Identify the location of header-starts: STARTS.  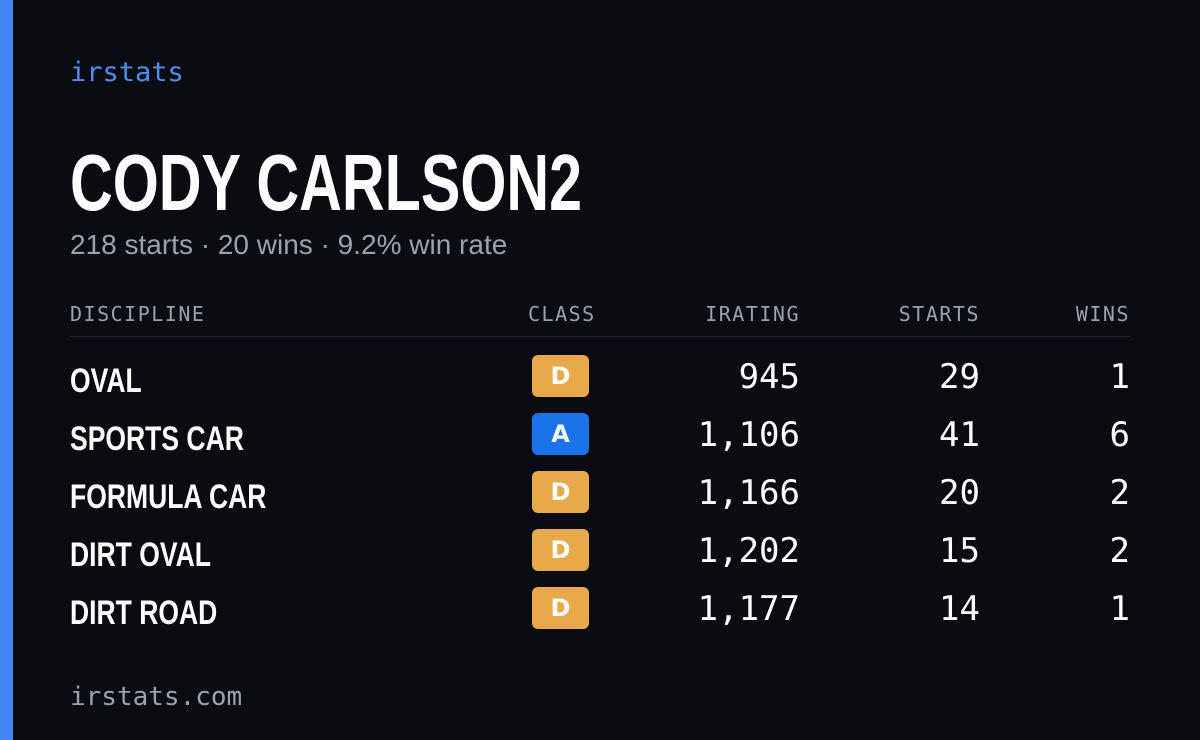
(939, 314).